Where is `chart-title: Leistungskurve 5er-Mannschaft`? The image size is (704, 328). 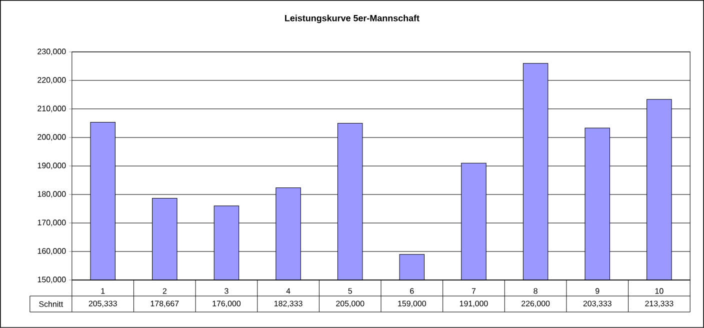 chart-title: Leistungskurve 5er-Mannschaft is located at coordinates (352, 19).